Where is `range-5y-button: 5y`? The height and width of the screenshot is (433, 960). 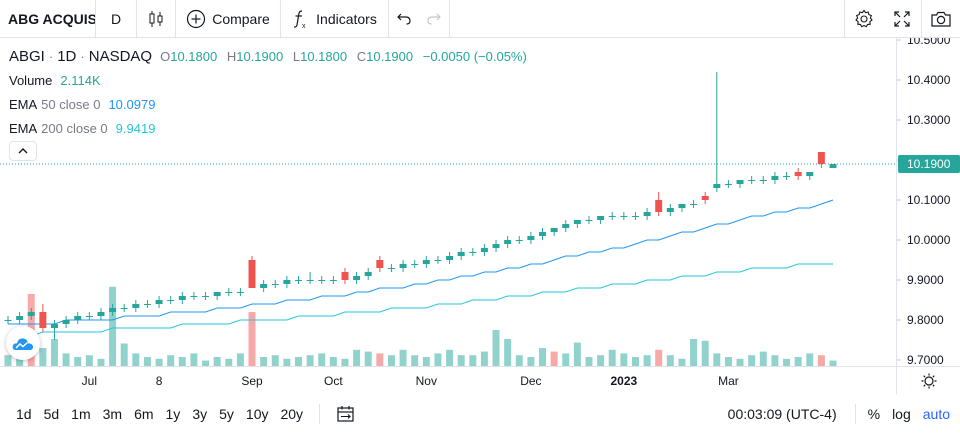 range-5y-button: 5y is located at coordinates (226, 413).